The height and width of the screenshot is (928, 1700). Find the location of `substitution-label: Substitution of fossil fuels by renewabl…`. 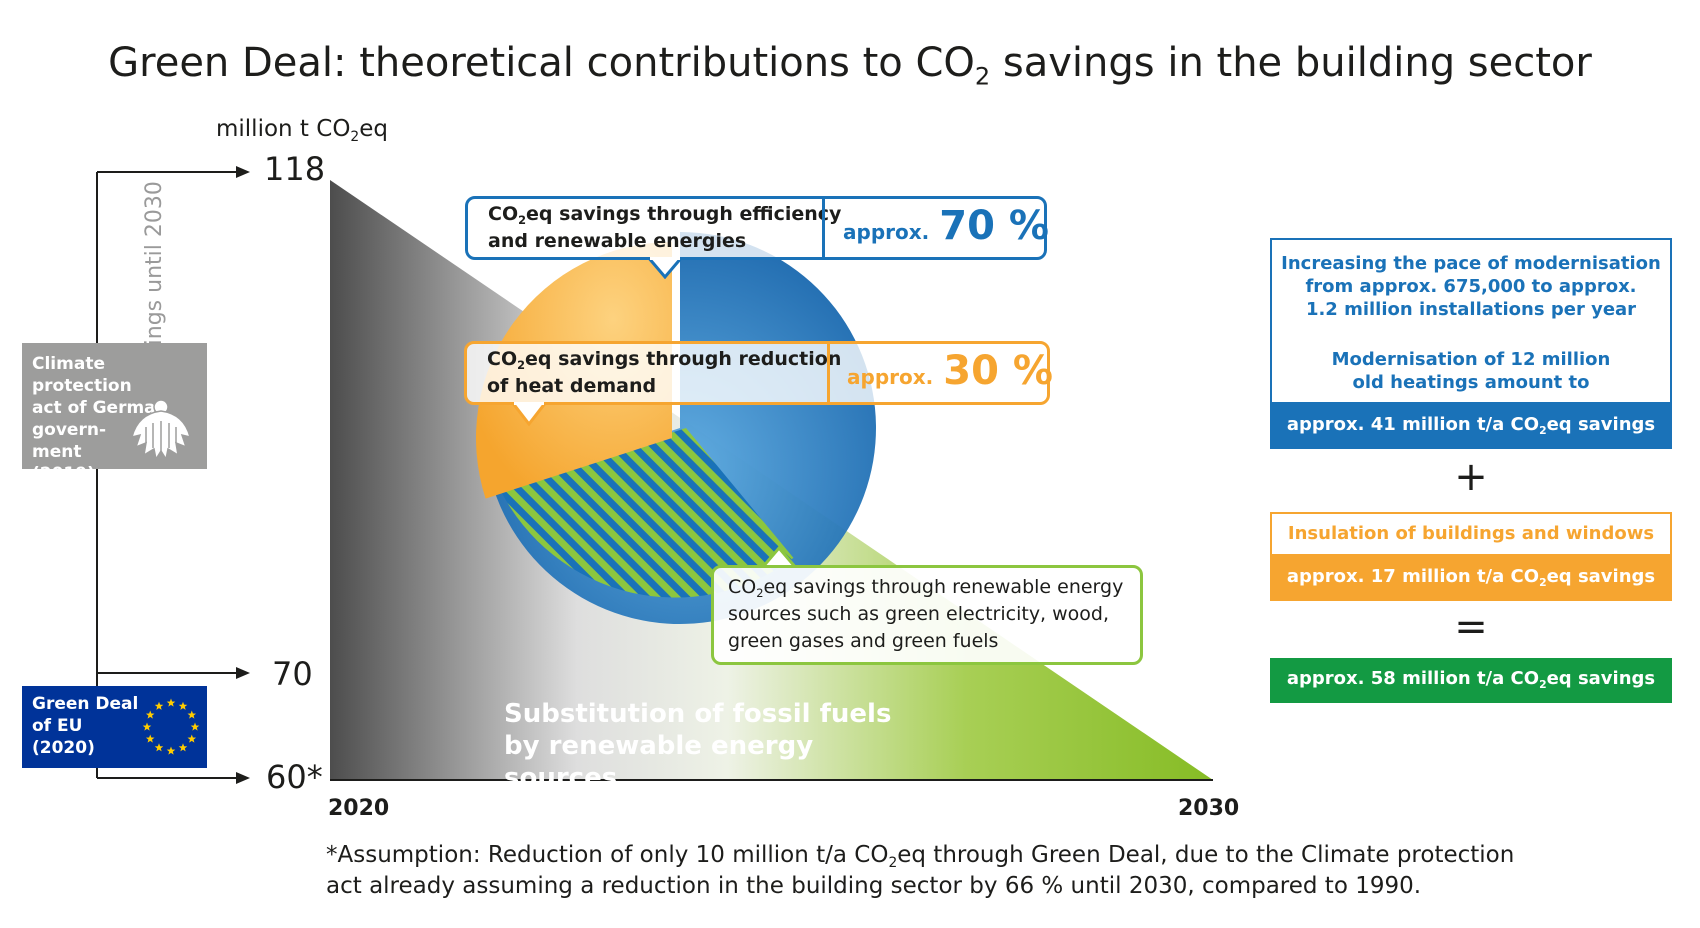

substitution-label: Substitution of fossil fuels by renewabl… is located at coordinates (698, 746).